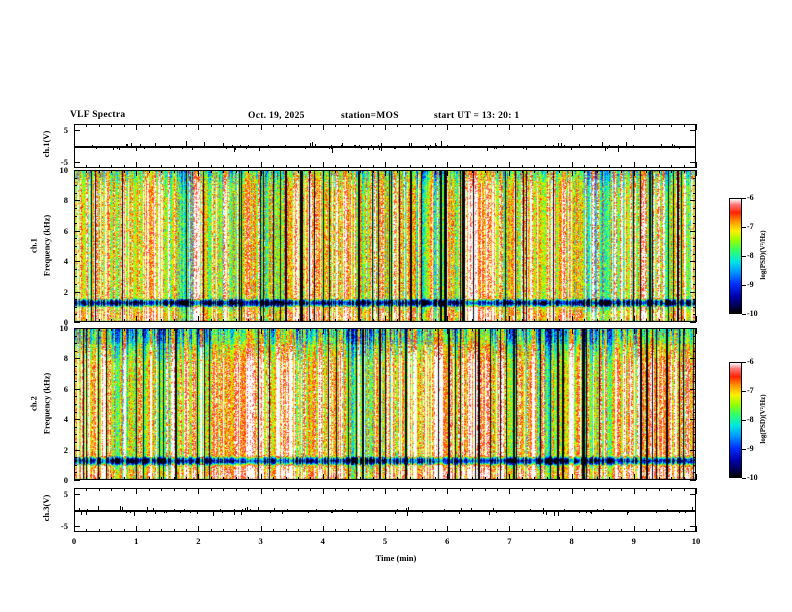  I want to click on x-tick-label: 4, so click(322, 541).